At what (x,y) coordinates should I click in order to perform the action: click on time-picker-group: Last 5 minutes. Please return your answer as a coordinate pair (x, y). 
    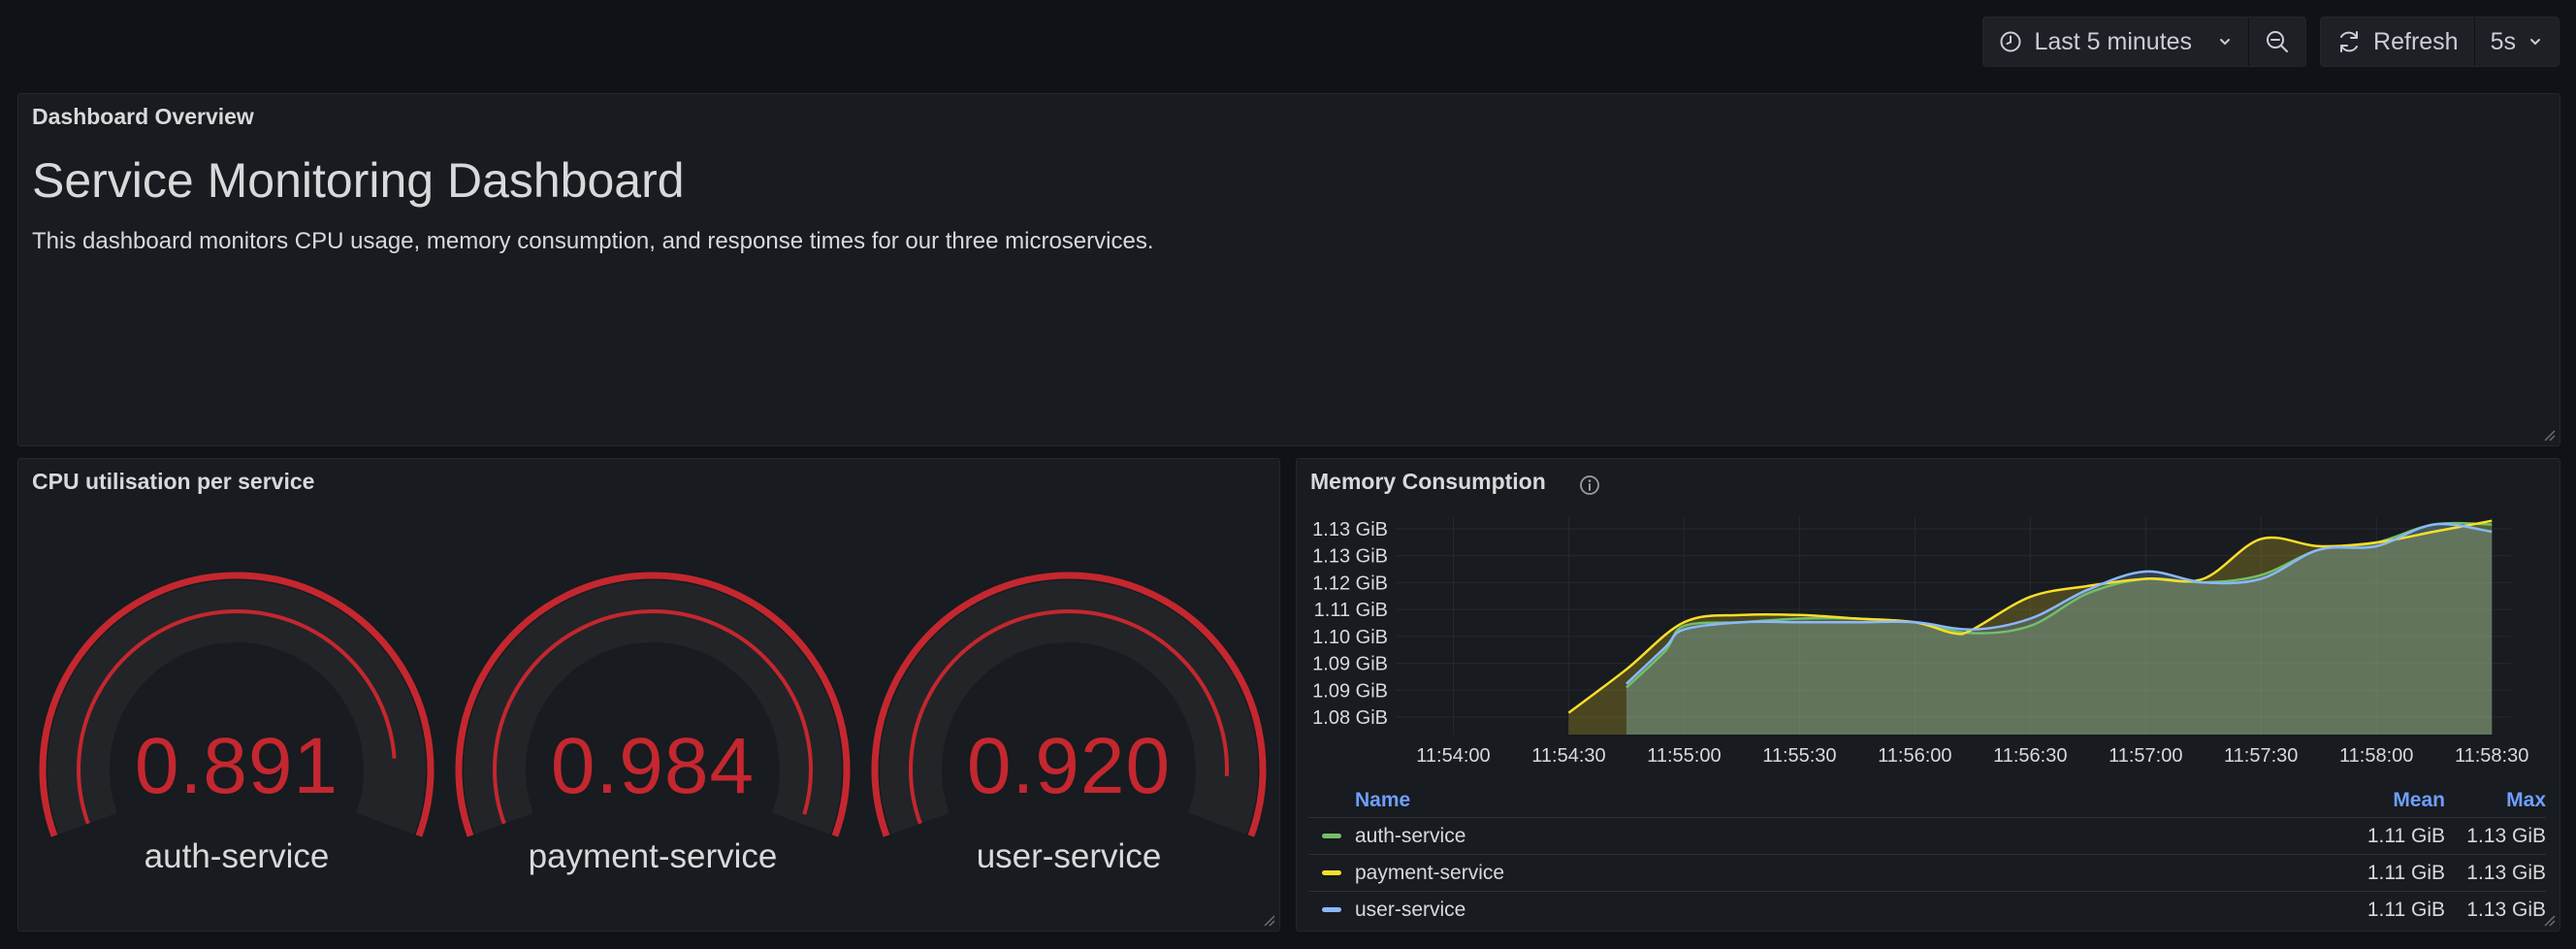
    Looking at the image, I should click on (2144, 42).